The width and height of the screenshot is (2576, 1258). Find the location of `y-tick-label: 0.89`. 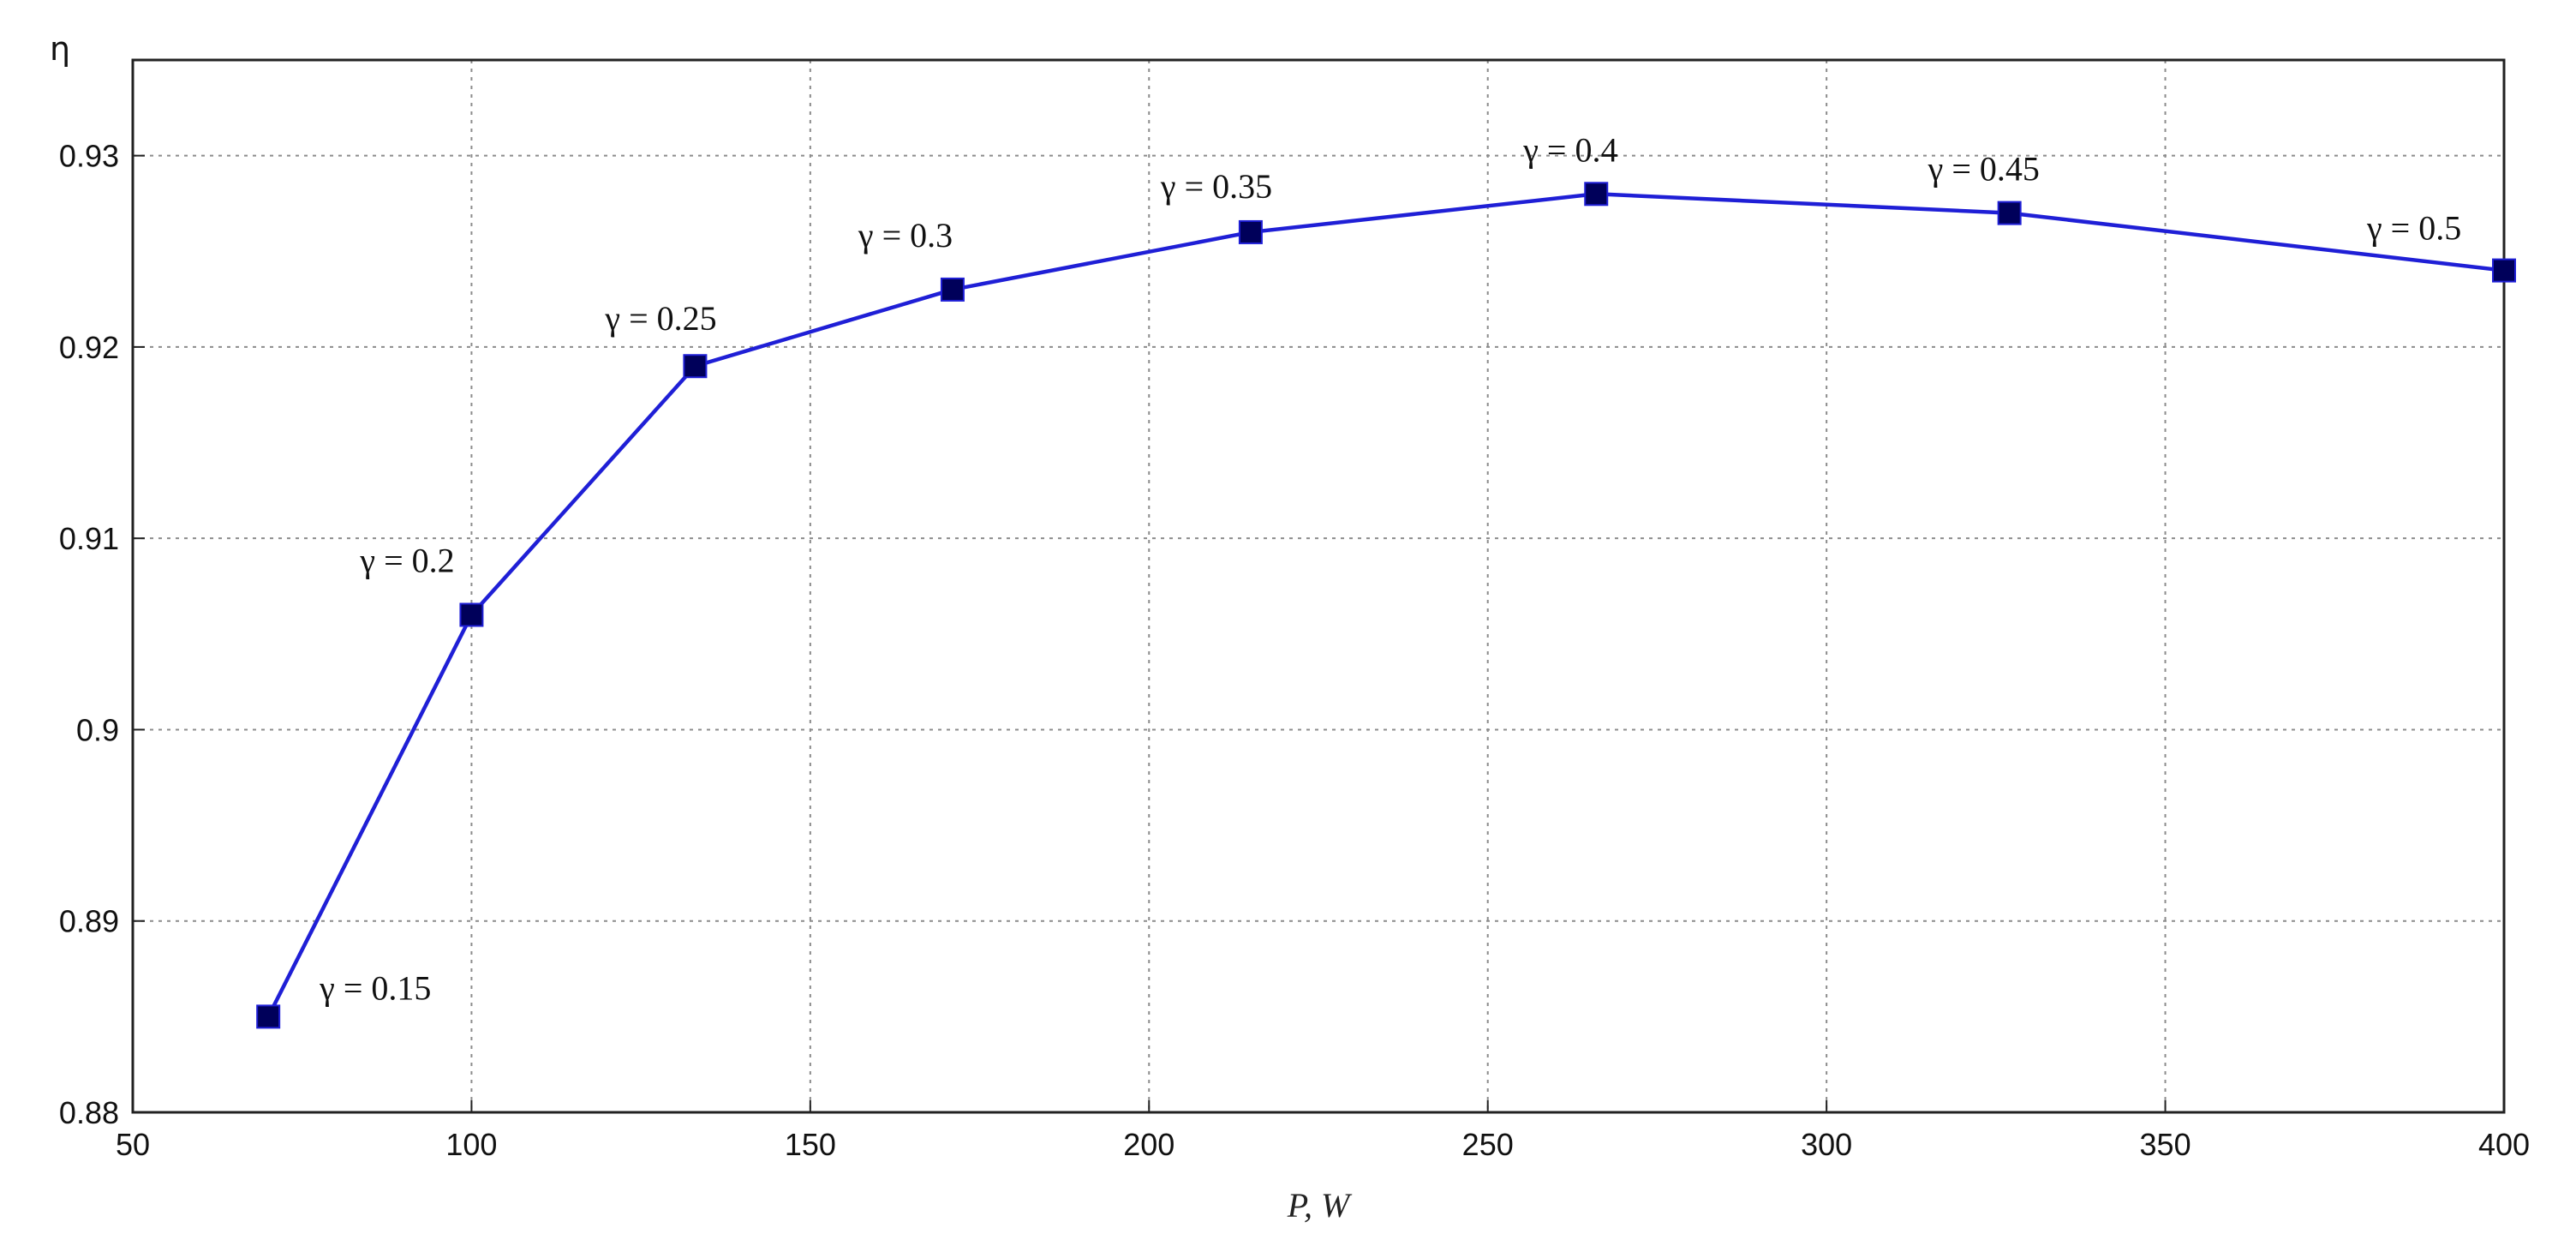

y-tick-label: 0.89 is located at coordinates (89, 922).